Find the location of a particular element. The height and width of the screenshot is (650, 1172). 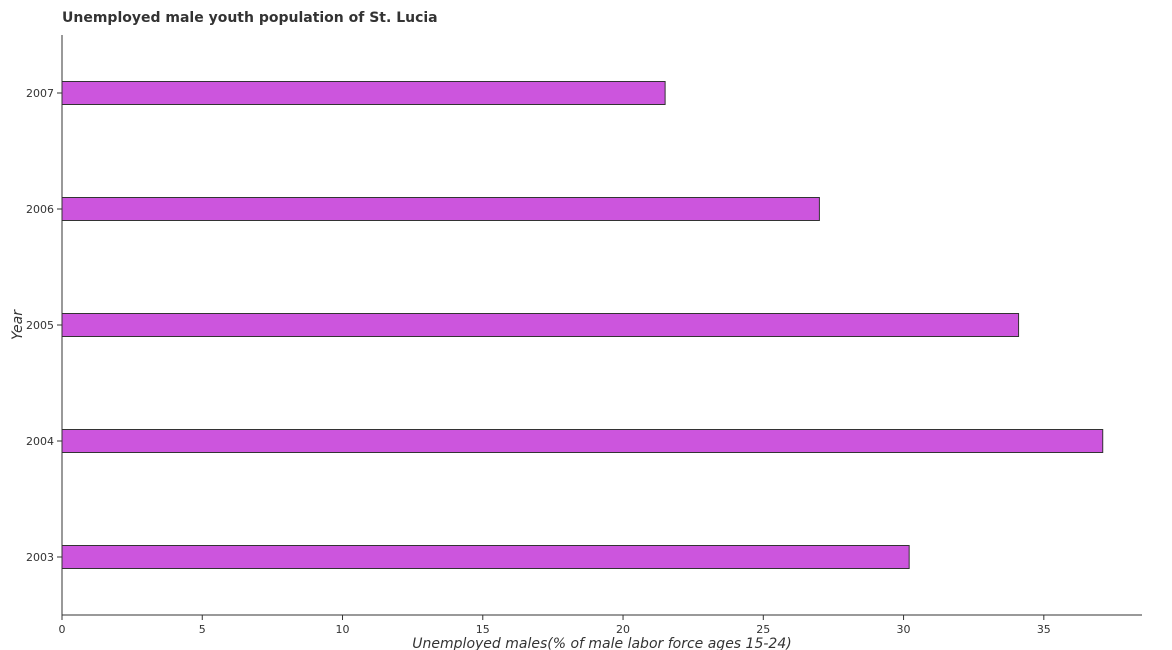

y-tick-label: 2003 is located at coordinates (40, 557).